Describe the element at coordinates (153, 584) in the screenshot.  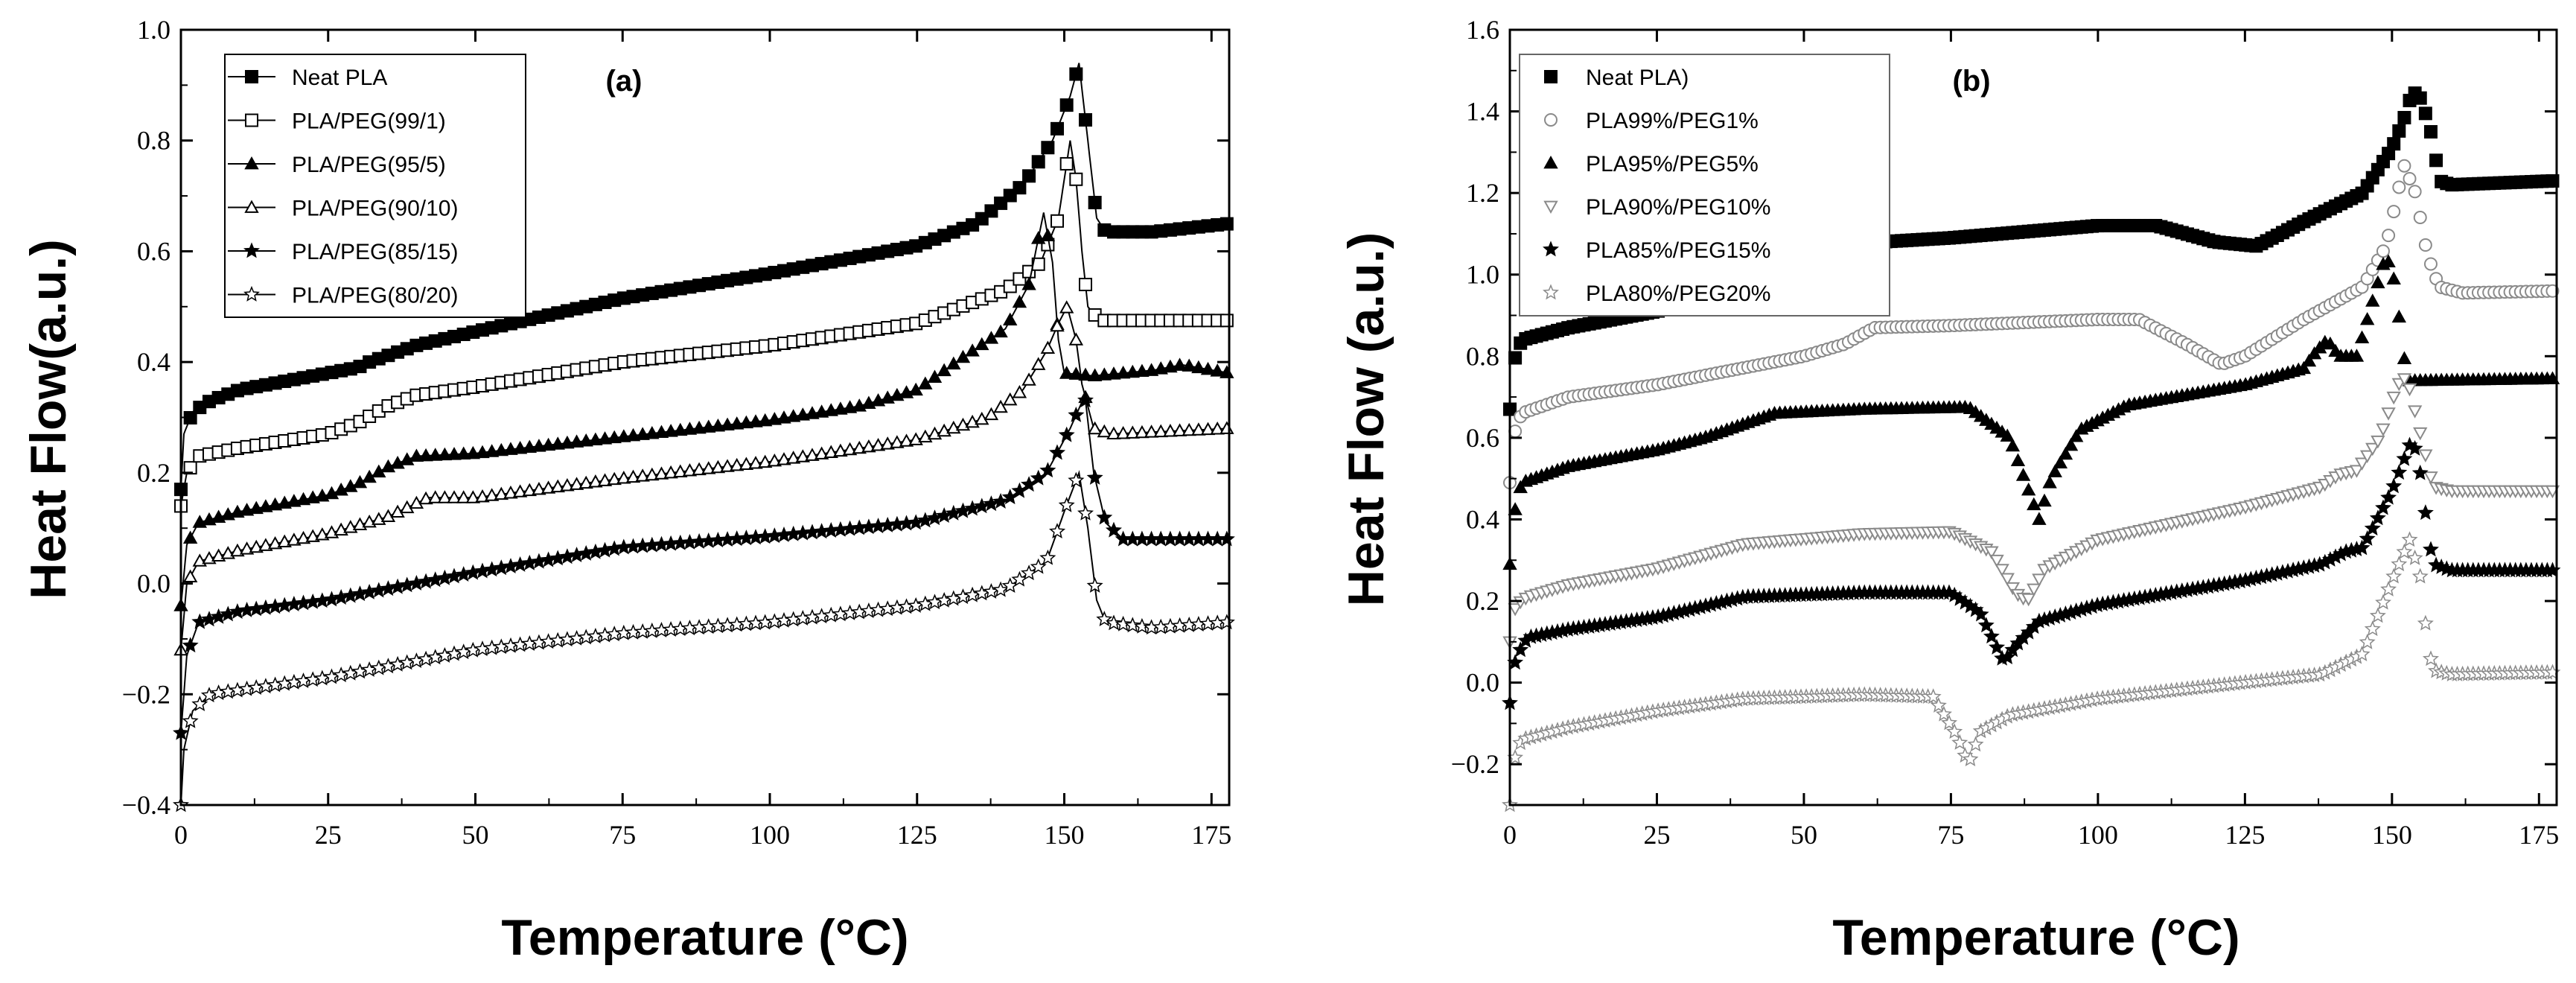
I see `y-tick-label: 0.0` at that location.